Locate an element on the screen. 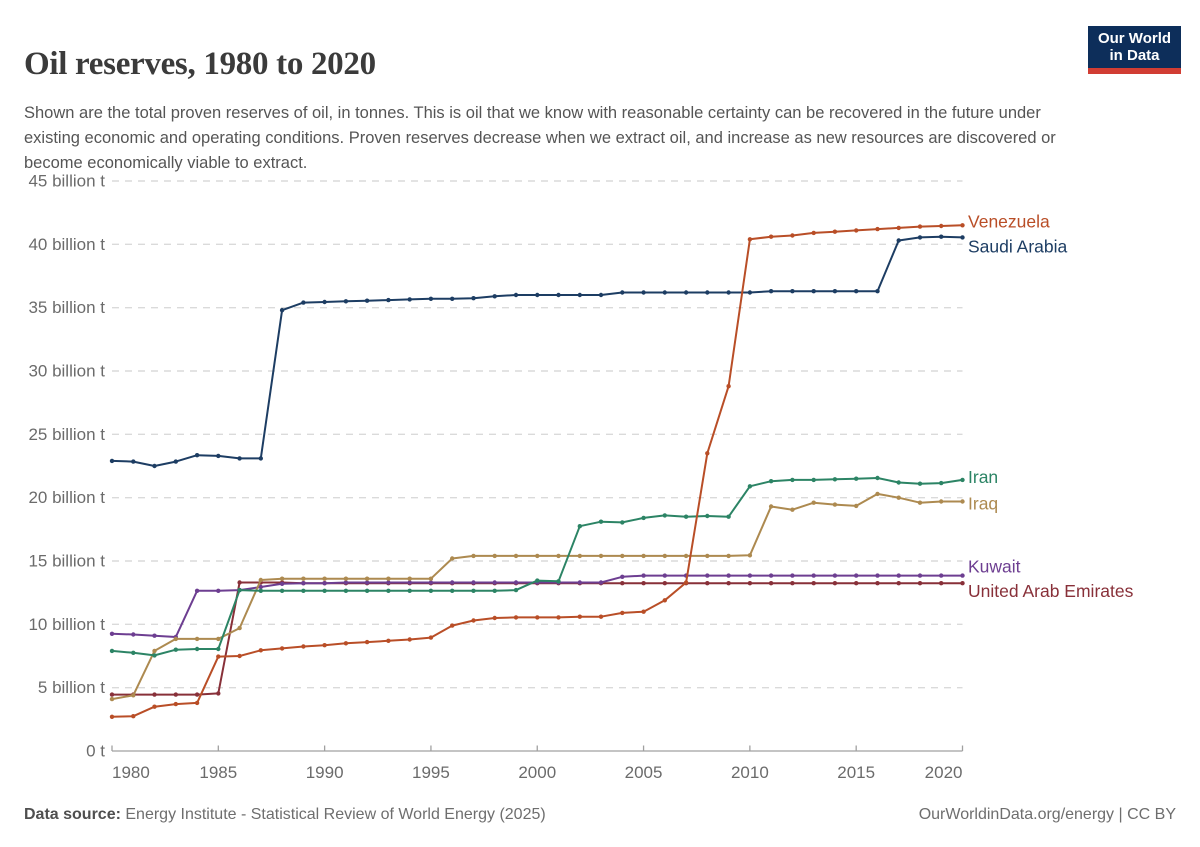 The width and height of the screenshot is (1200, 847). series-label-united-arab-emirates: United Arab Emirates is located at coordinates (1051, 591).